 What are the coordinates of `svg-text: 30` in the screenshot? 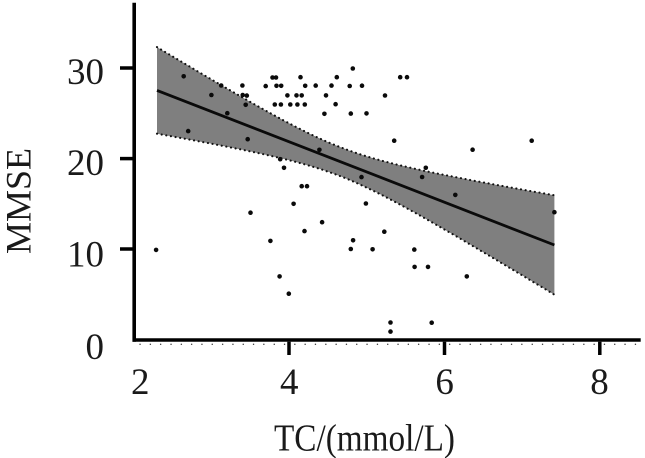 It's located at (85, 72).